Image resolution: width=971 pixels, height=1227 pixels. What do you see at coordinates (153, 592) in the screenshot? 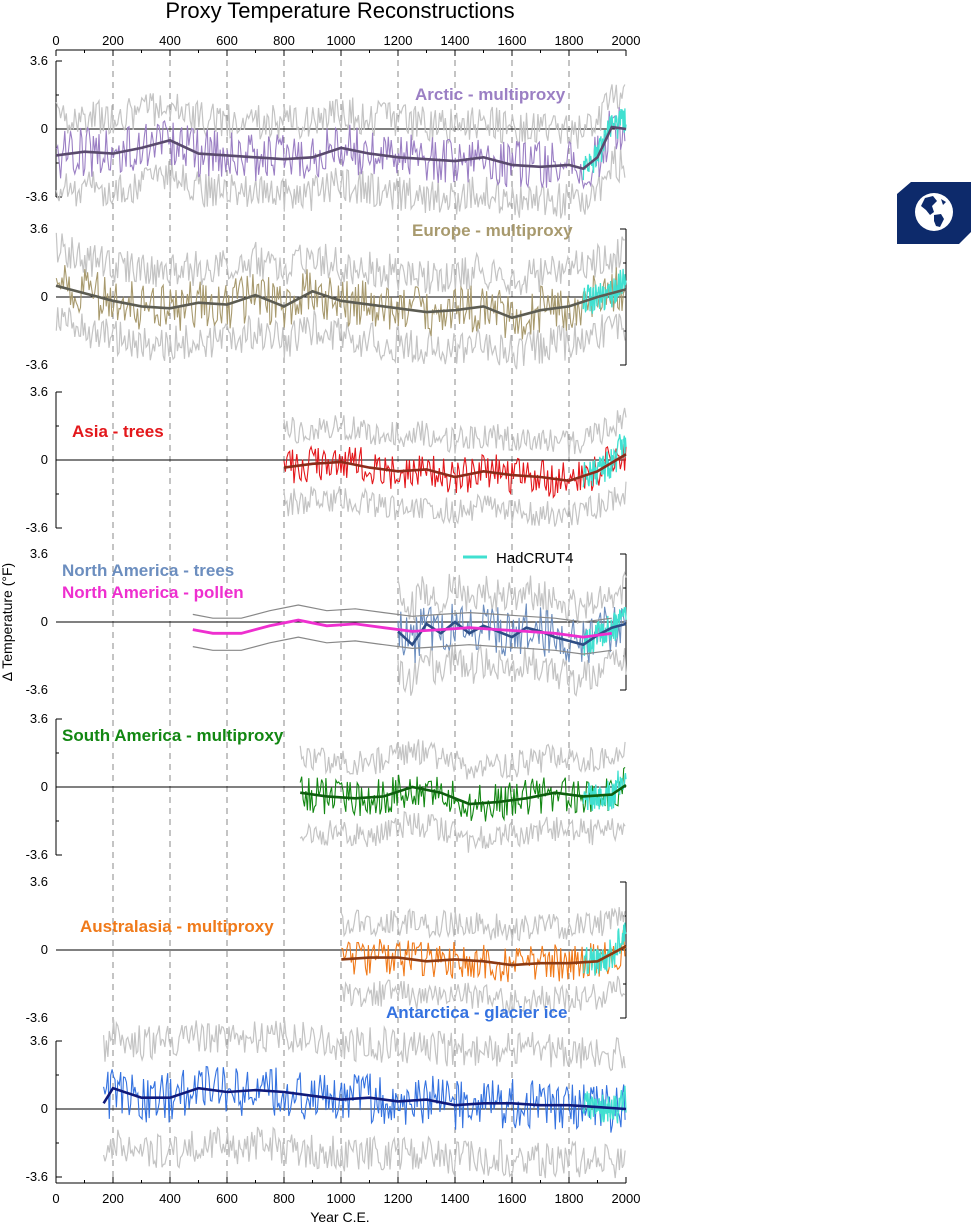
I see `panel-label-namerica_pollen: North America - pollen` at bounding box center [153, 592].